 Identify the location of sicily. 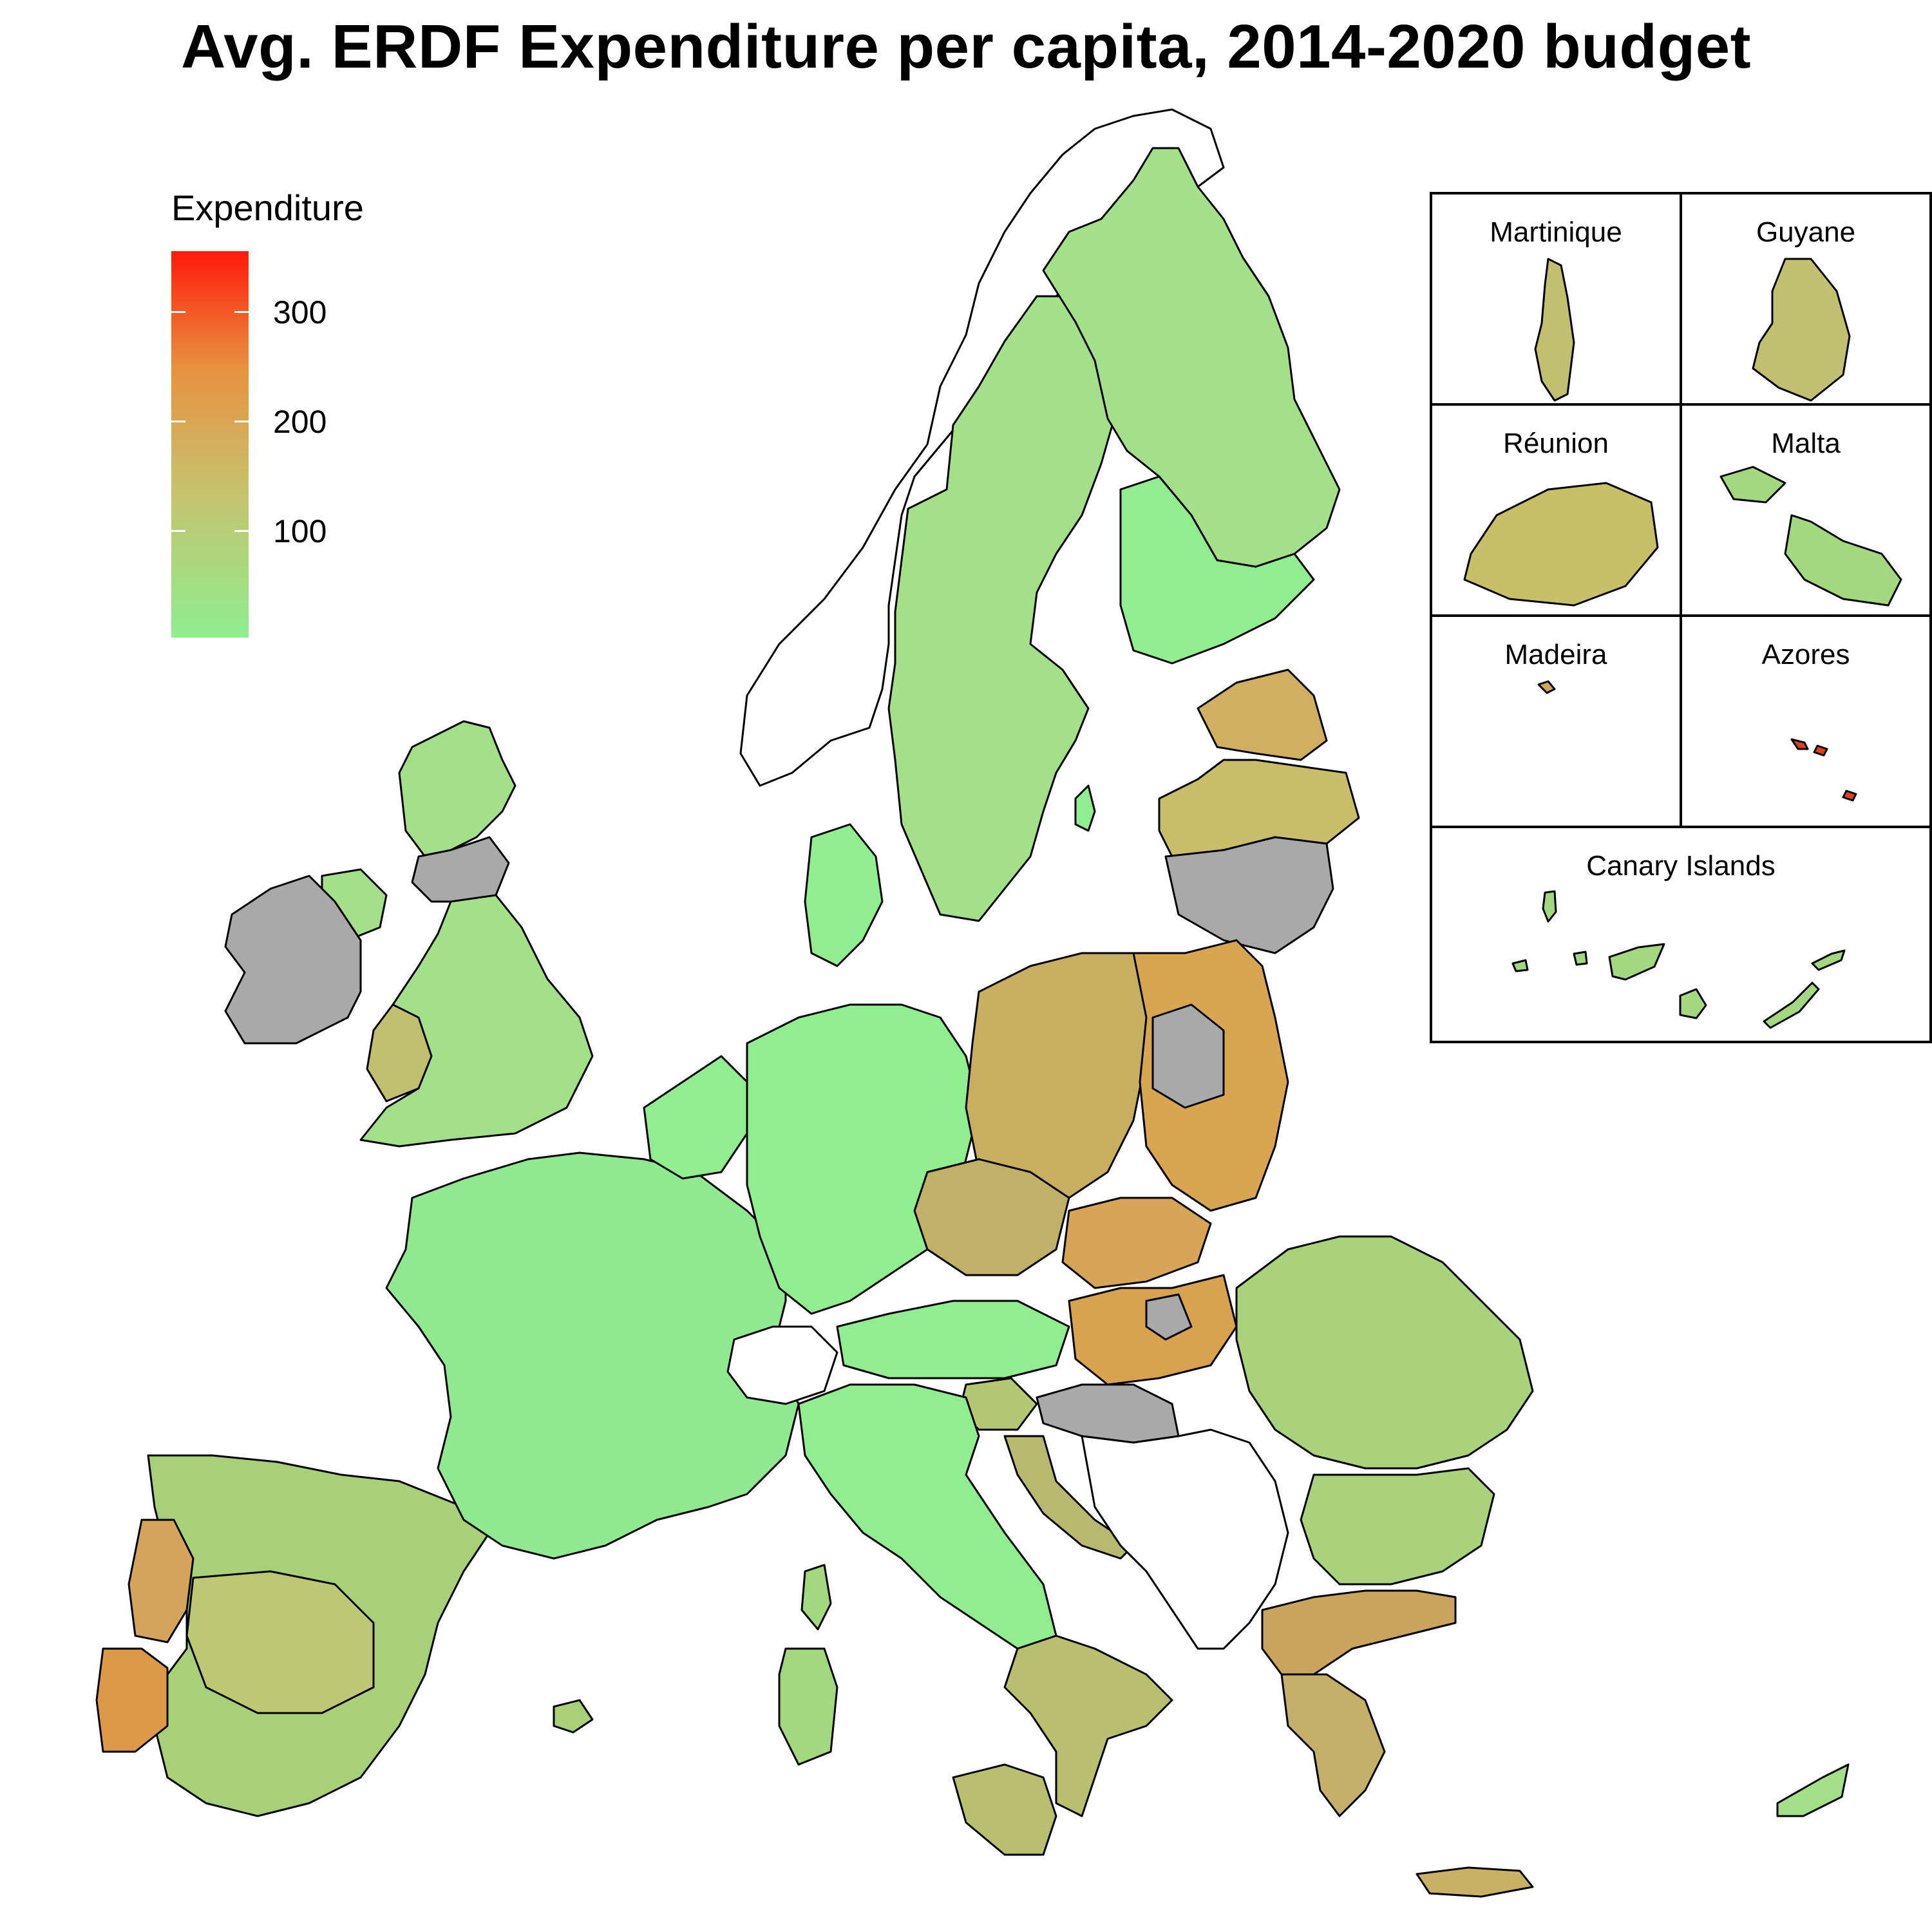
(1005, 1810).